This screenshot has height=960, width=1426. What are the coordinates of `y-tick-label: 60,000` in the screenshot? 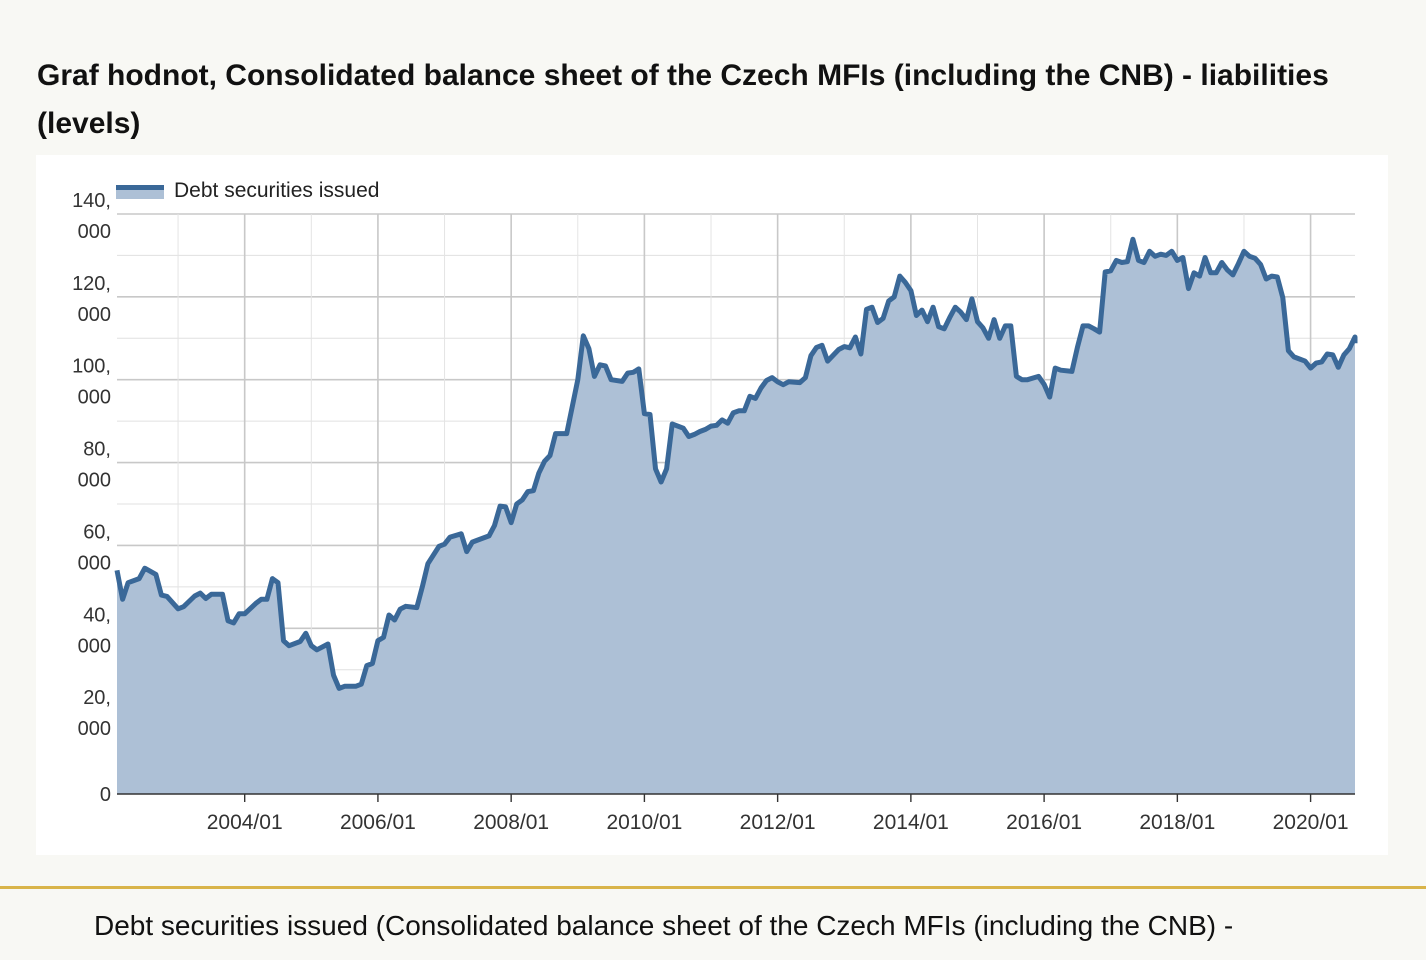 It's located at (94, 547).